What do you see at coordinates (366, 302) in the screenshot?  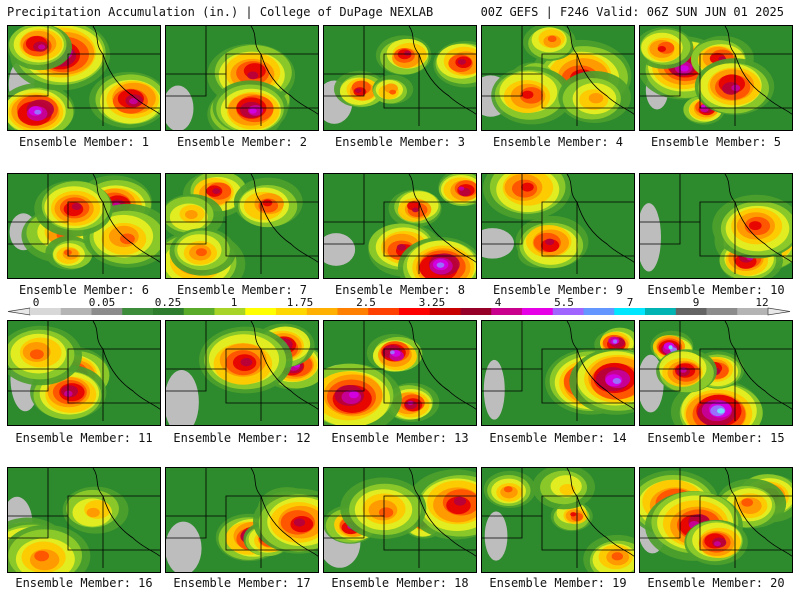 I see `colorbar-tick-label: 2.5` at bounding box center [366, 302].